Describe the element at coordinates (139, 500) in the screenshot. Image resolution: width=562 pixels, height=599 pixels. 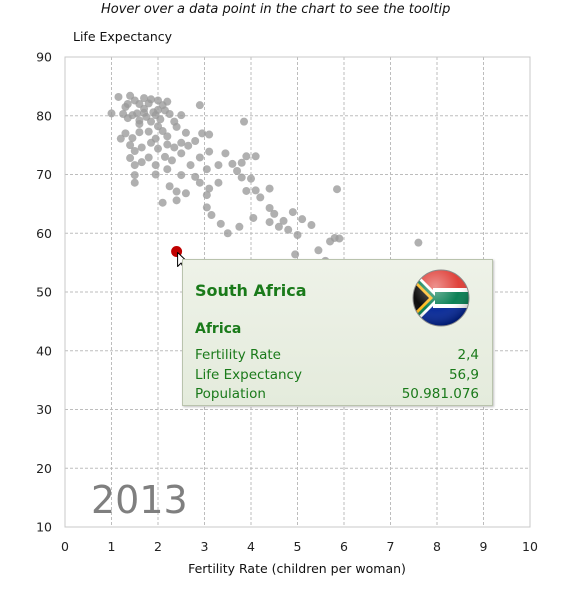
I see `year-label: 2013` at that location.